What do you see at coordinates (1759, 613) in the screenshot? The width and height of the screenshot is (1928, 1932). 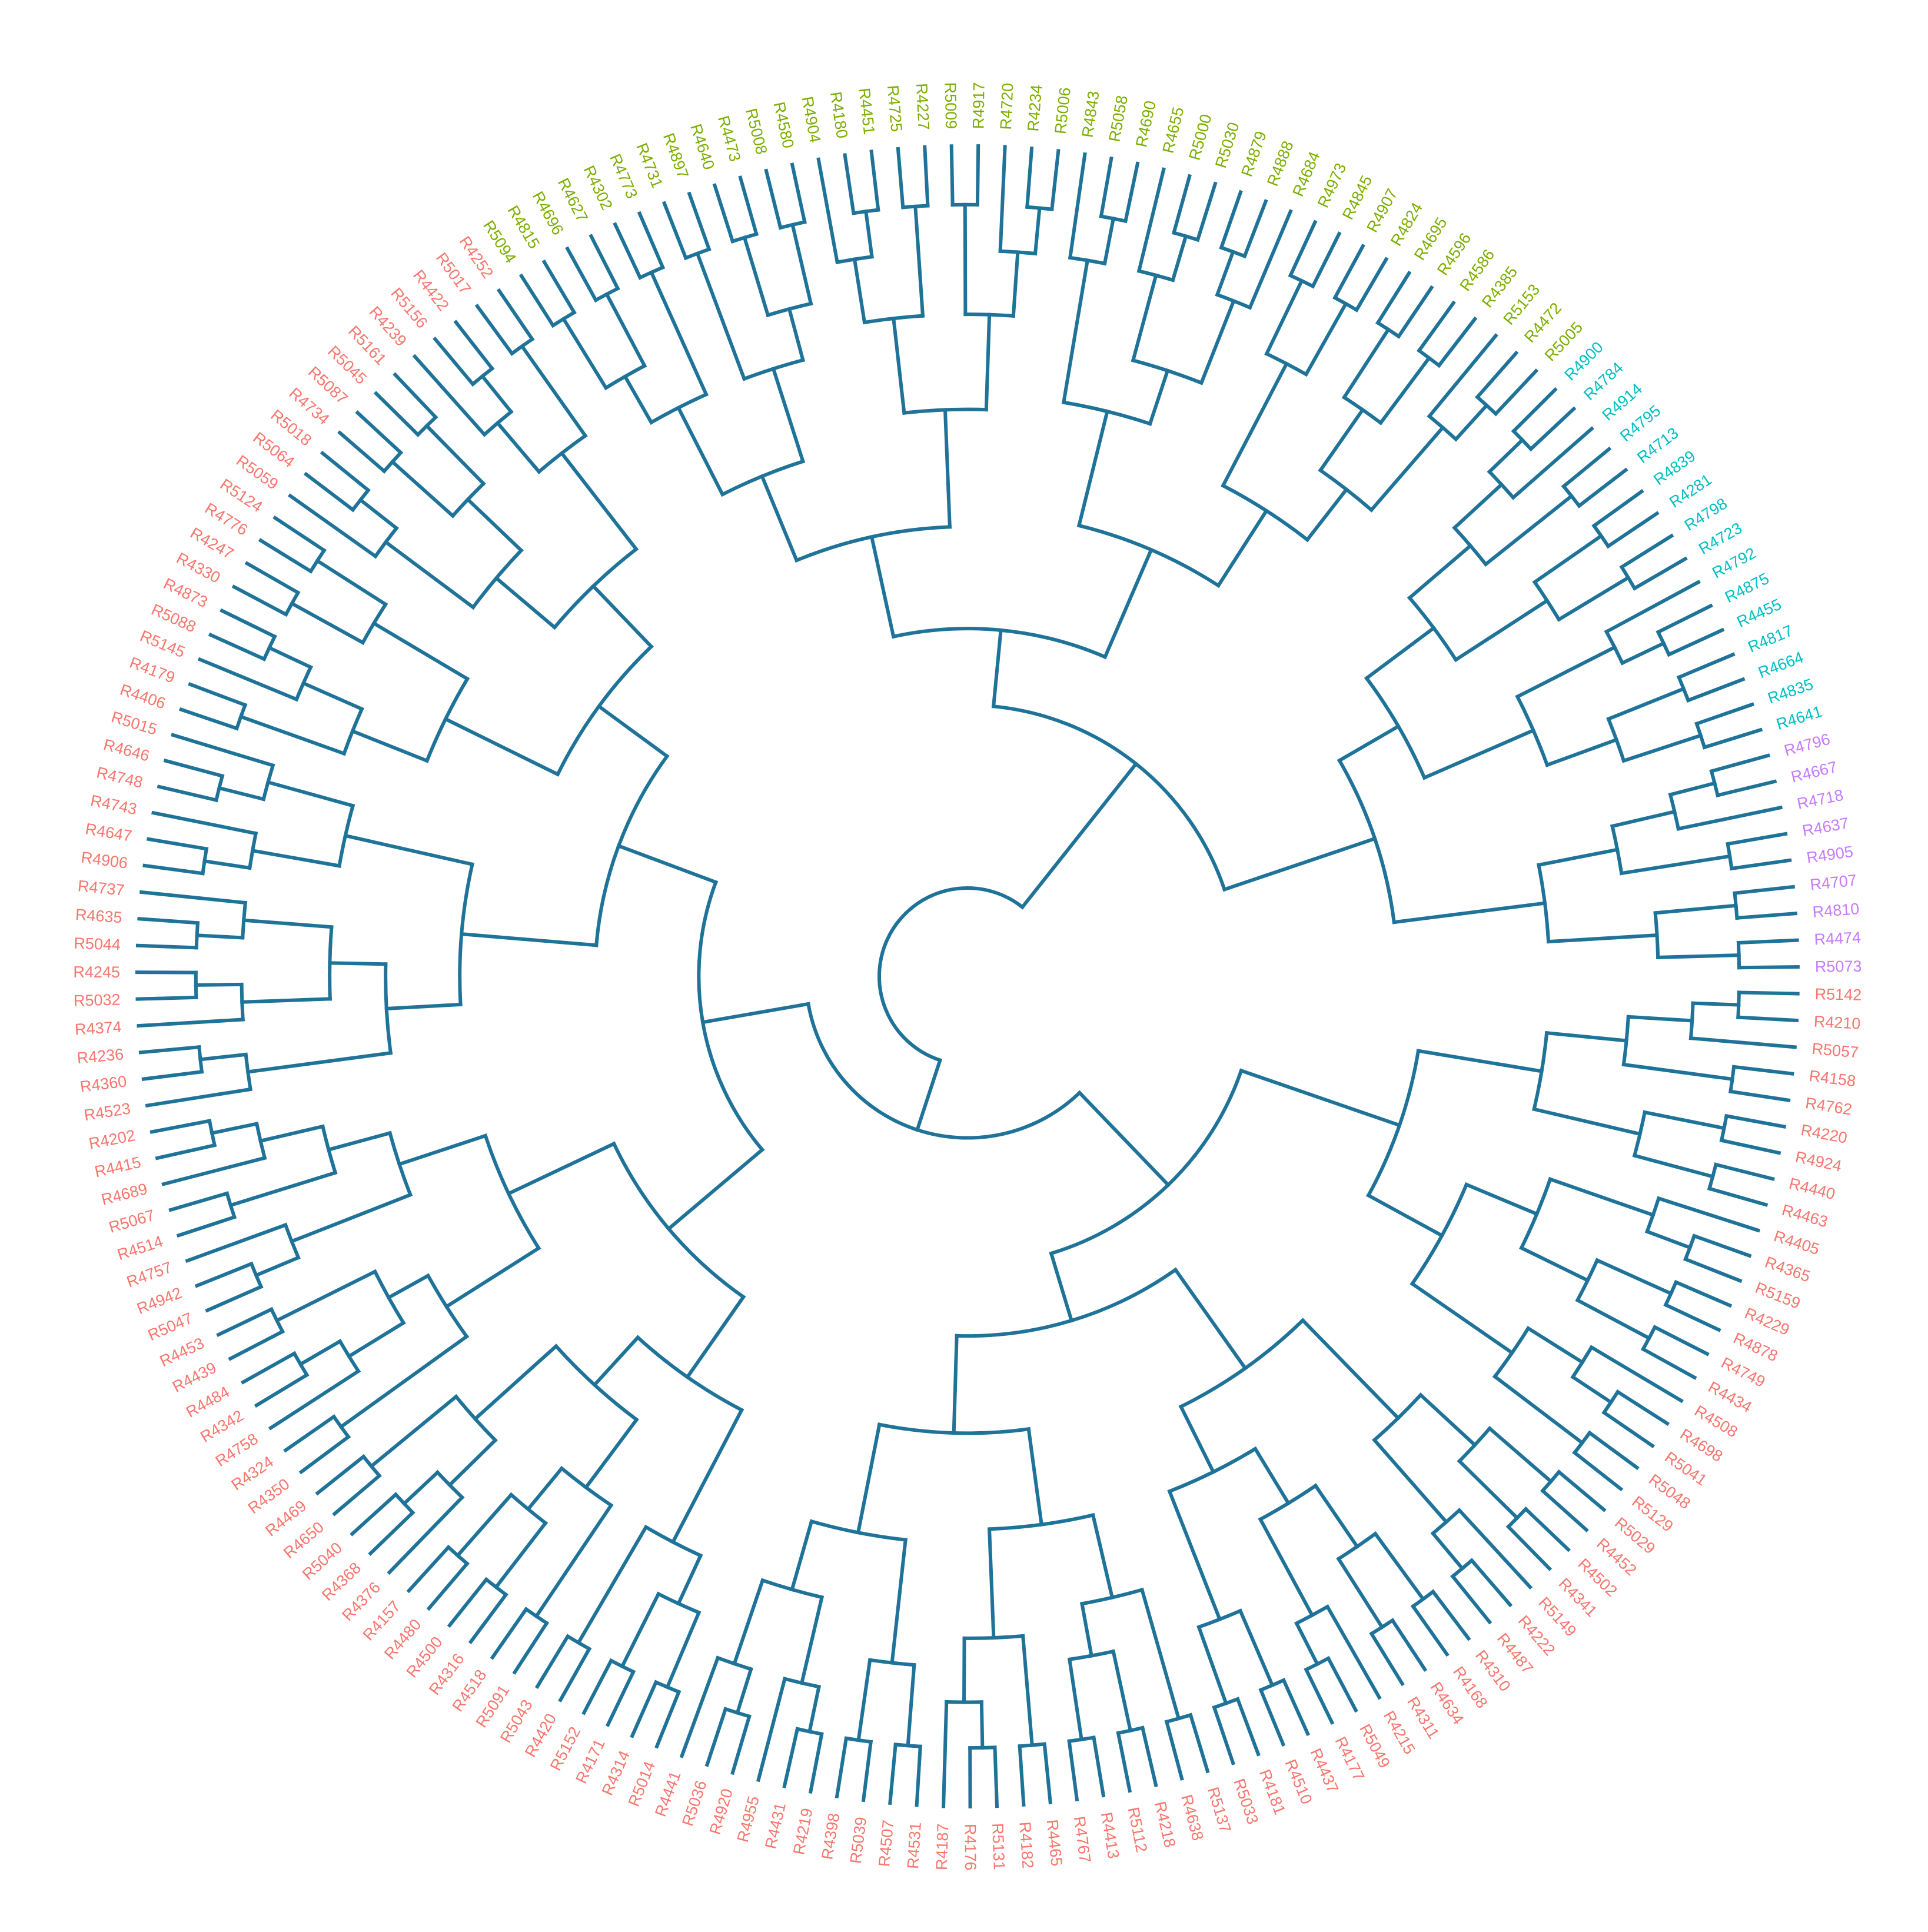 I see `leaf-label: R4455` at bounding box center [1759, 613].